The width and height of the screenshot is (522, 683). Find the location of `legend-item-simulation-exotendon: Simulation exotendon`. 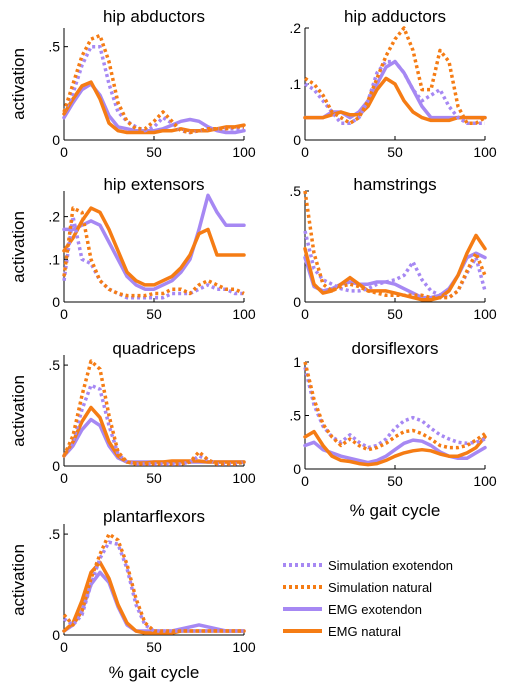

legend-item-simulation-exotendon: Simulation exotendon is located at coordinates (368, 565).